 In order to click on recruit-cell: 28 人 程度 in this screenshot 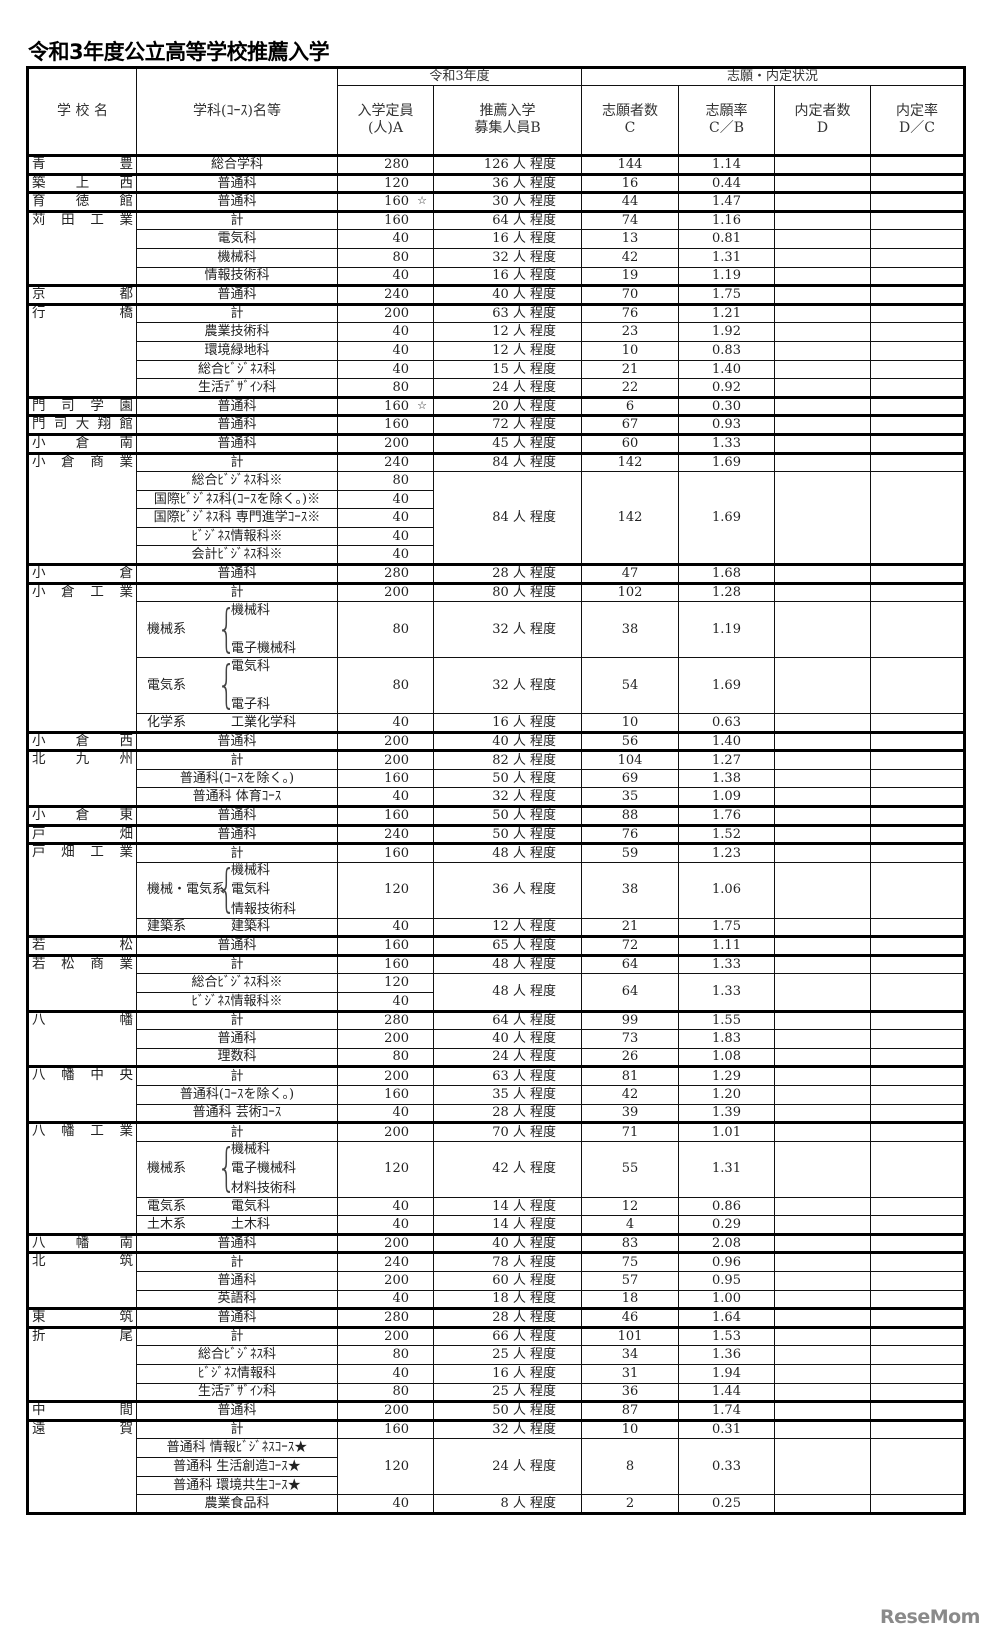, I will do `click(507, 1317)`.